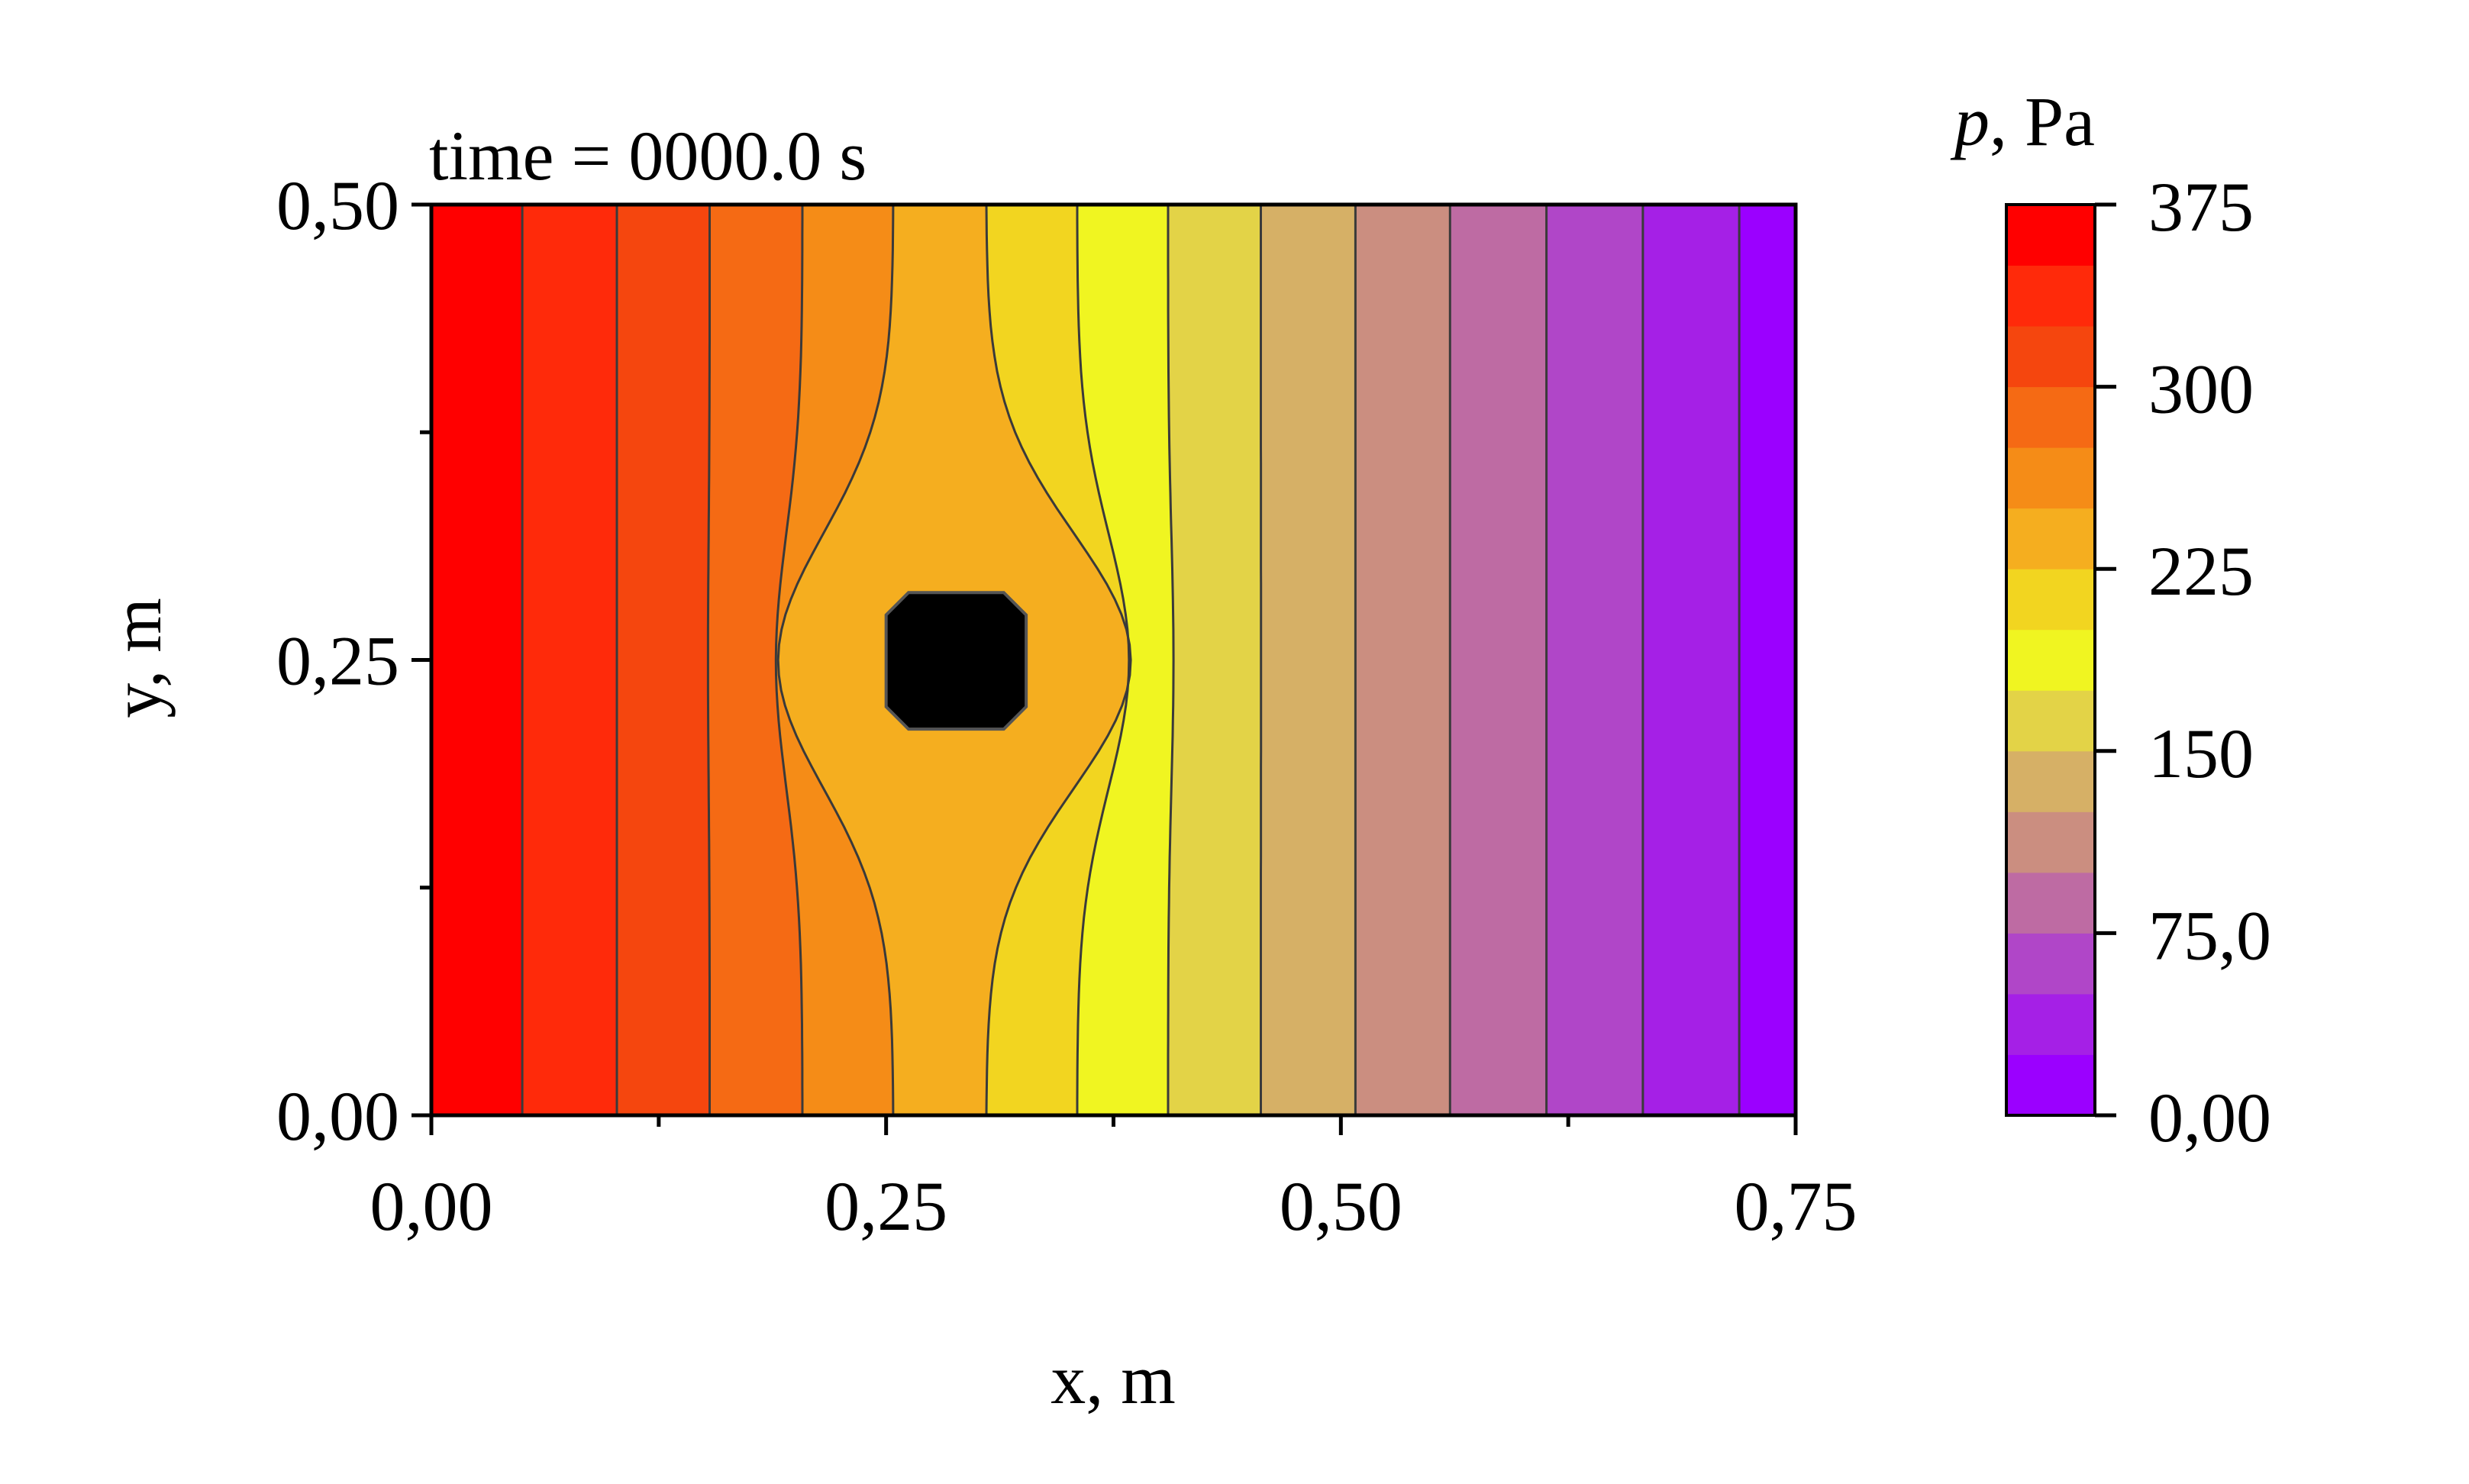 The width and height of the screenshot is (2469, 1484). I want to click on x-axis-title: x, m, so click(1114, 1379).